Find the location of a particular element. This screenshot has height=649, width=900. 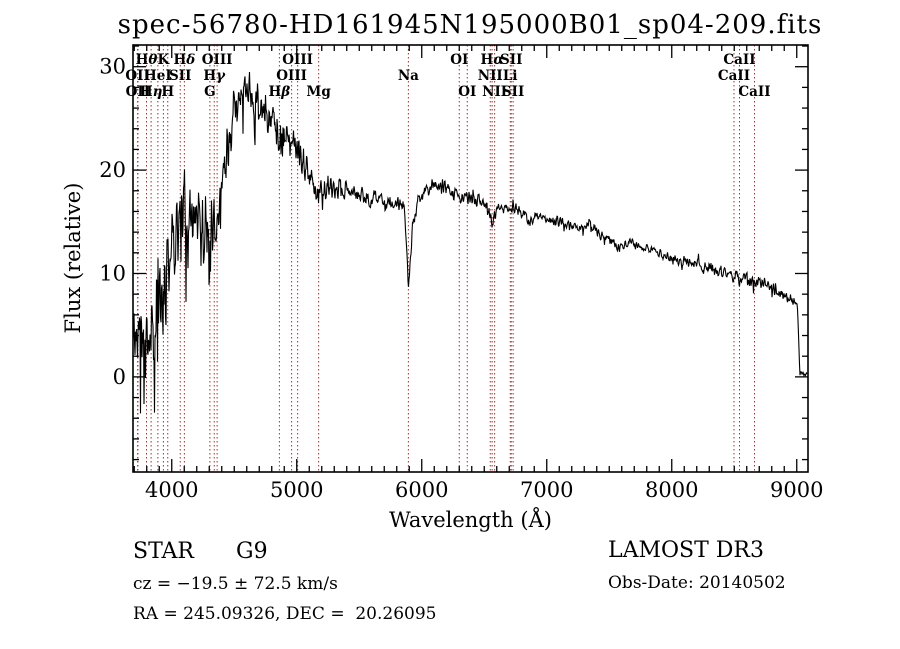

spectral-line-label: Na is located at coordinates (408, 76).